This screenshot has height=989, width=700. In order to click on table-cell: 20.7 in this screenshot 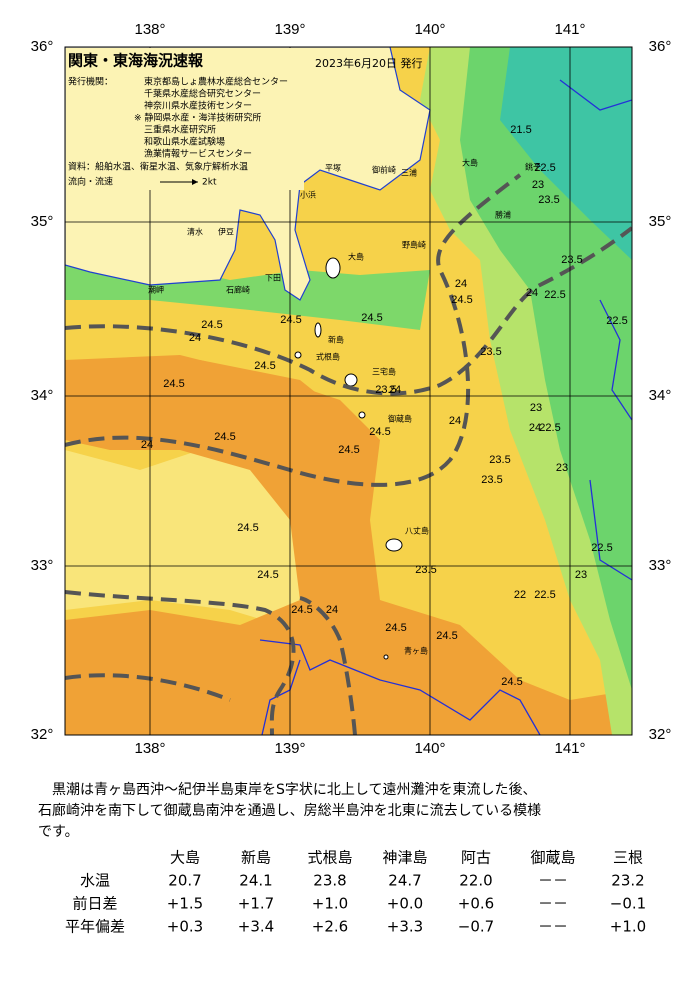, I will do `click(184, 881)`.